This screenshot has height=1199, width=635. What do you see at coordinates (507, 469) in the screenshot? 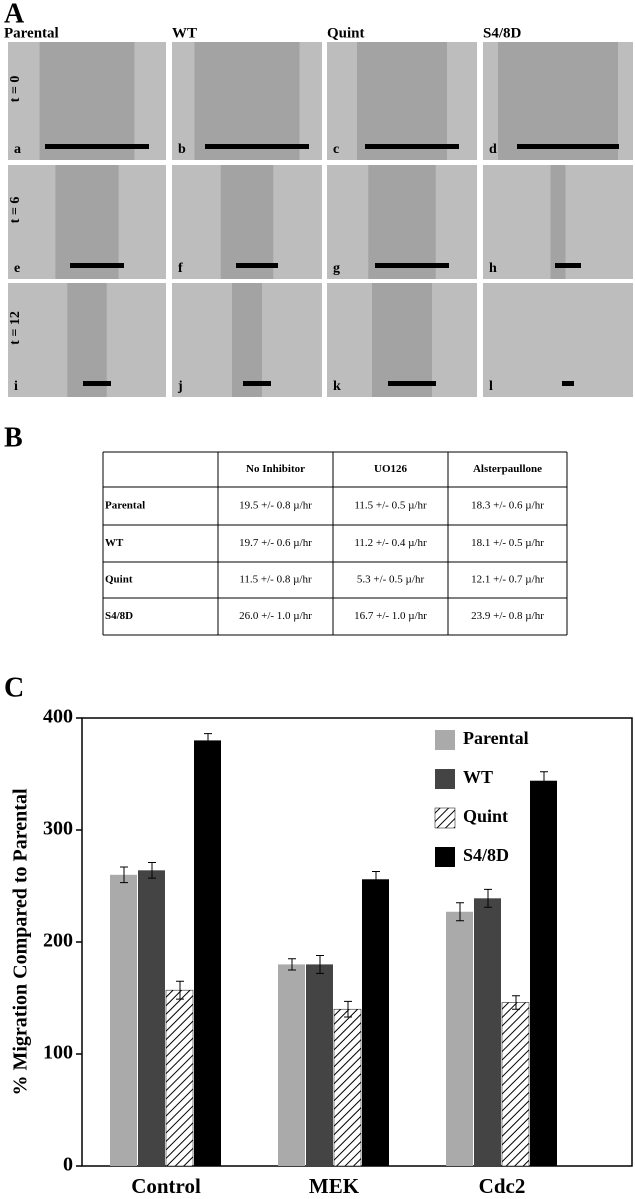
I see `table-header: Alsterpaullone` at bounding box center [507, 469].